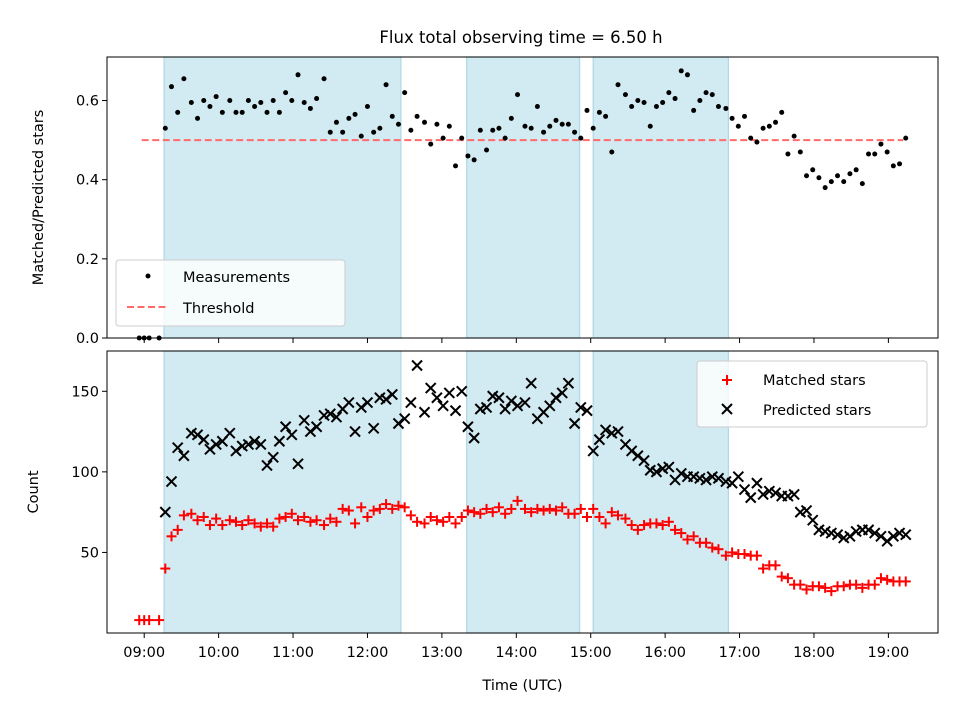 This screenshot has height=720, width=960. Describe the element at coordinates (144, 653) in the screenshot. I see `x-tick-label: 09:00` at that location.